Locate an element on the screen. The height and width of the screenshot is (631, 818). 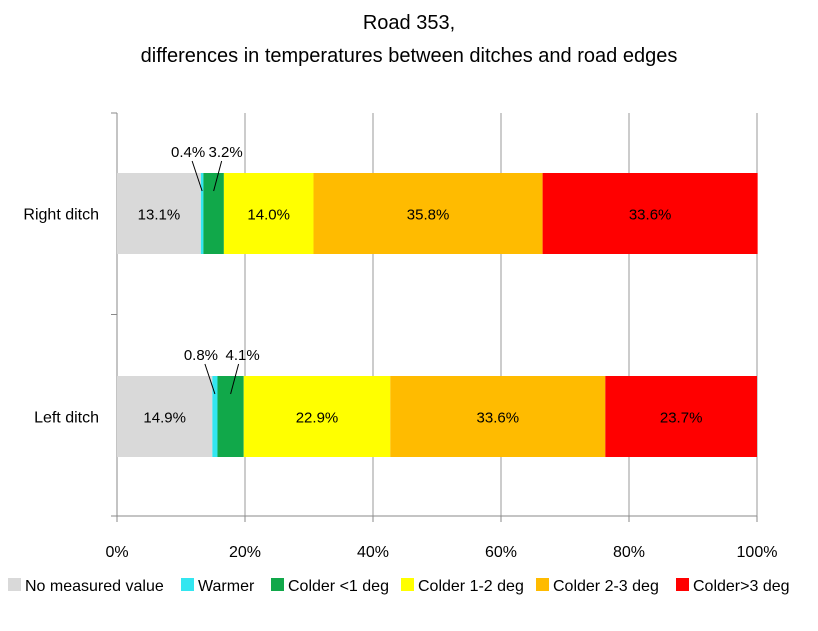
legend-label: Colder 2-3 deg is located at coordinates (606, 586).